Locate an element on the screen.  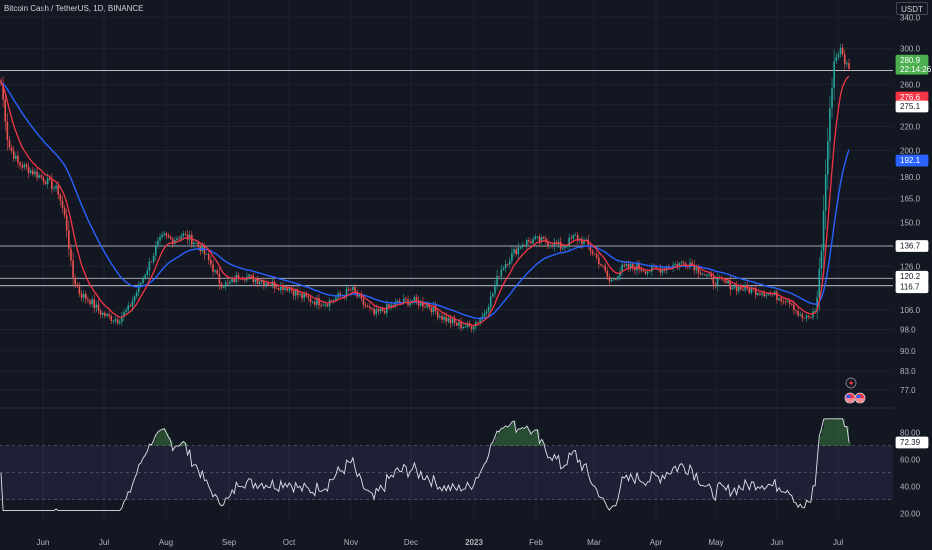
last-price-tag: 280.922:14:26 is located at coordinates (913, 64).